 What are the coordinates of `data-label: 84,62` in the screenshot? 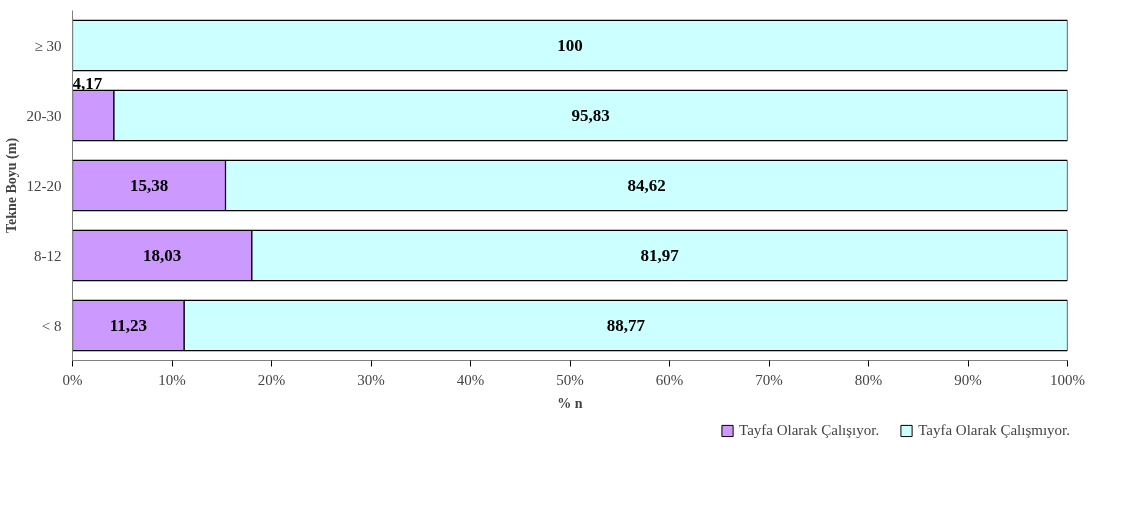 It's located at (646, 185).